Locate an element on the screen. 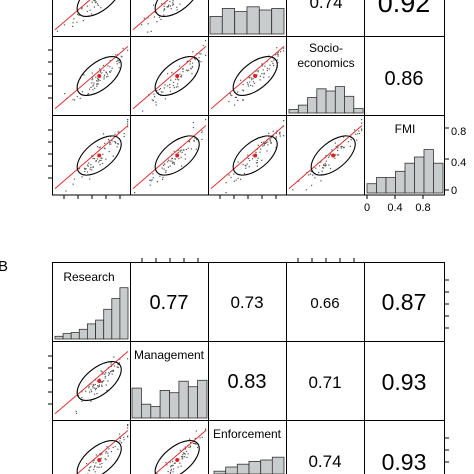 Image resolution: width=474 pixels, height=474 pixels. fmi-right-axis is located at coordinates (447, 159).